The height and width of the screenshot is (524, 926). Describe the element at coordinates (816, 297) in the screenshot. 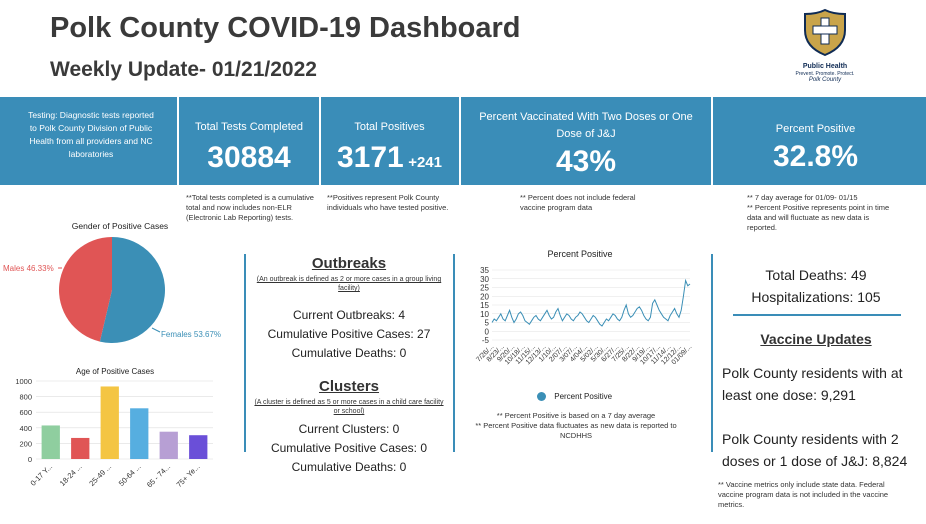

I see `hospitalizations: Hospitalizations: 105` at that location.